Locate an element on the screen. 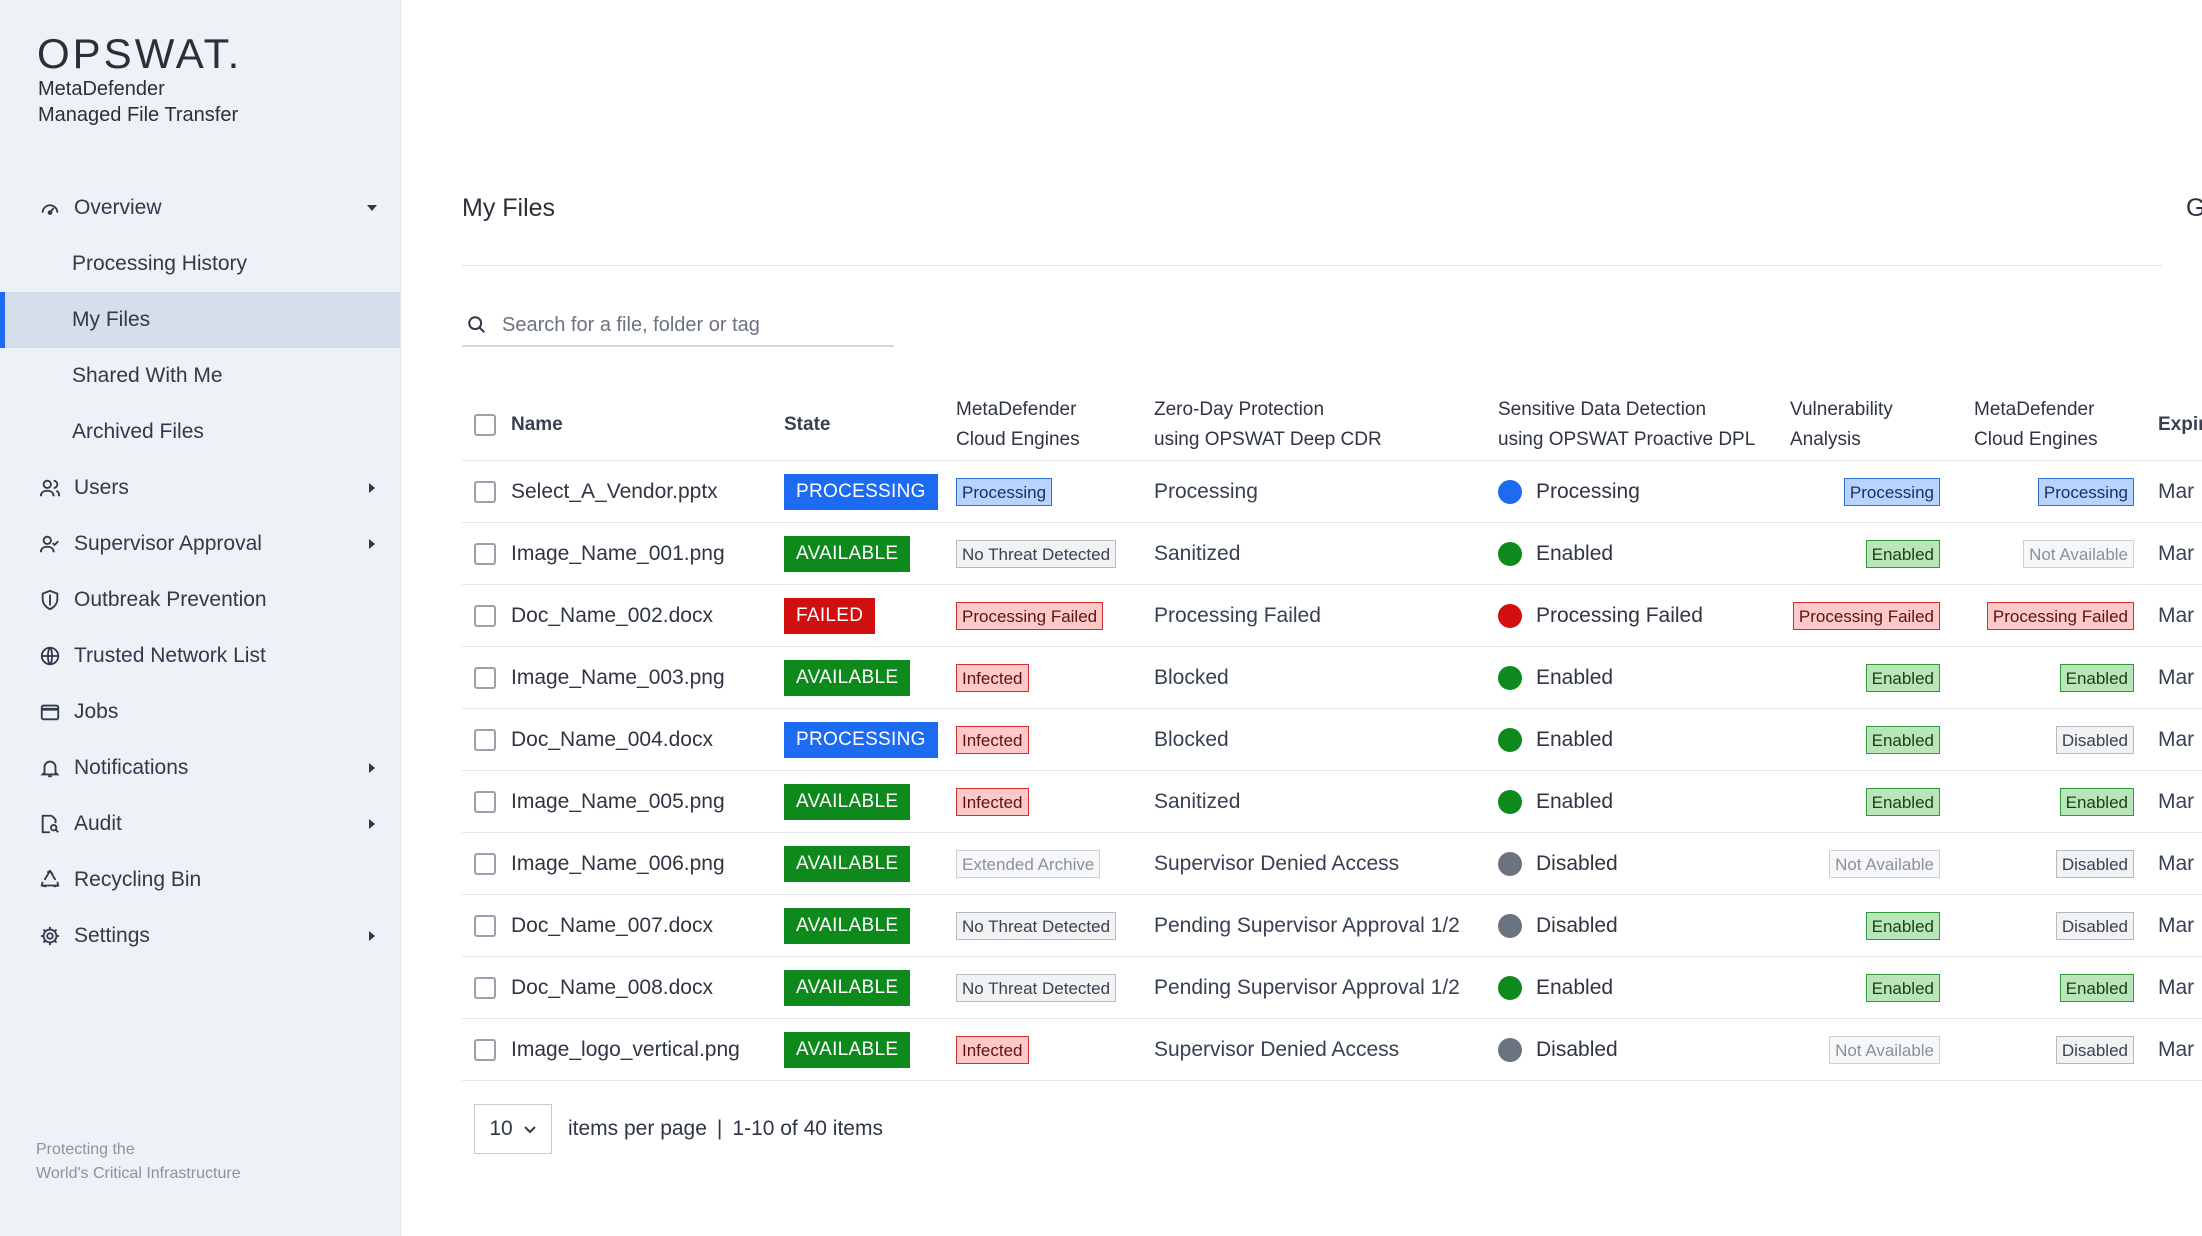  dpl-status: Enabled is located at coordinates (1575, 739).